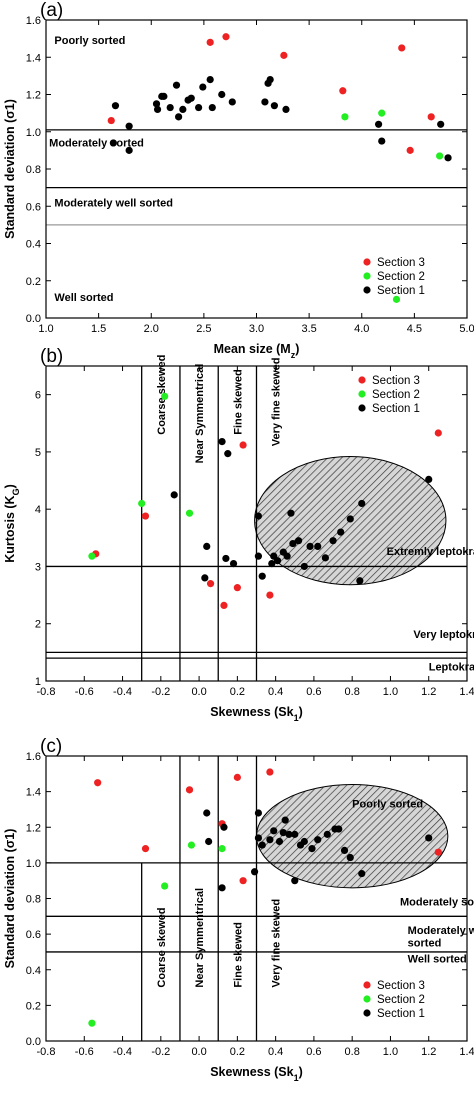 The height and width of the screenshot is (1097, 474). I want to click on x-tick-label: 0.4, so click(275, 1052).